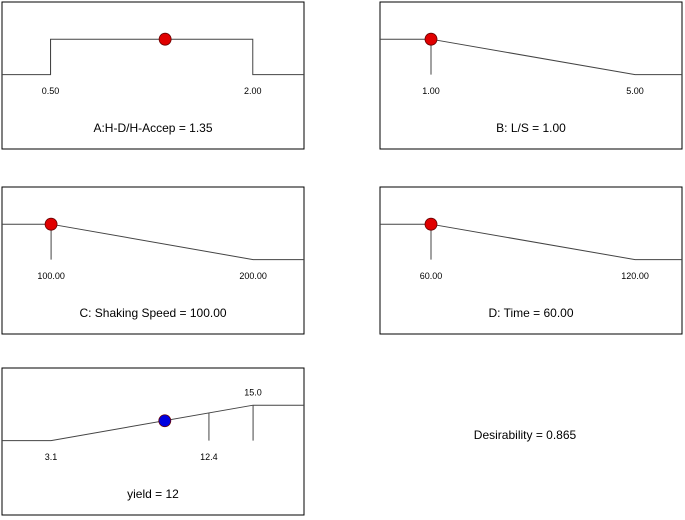  What do you see at coordinates (209, 457) in the screenshot?
I see `tick-label: 12.4` at bounding box center [209, 457].